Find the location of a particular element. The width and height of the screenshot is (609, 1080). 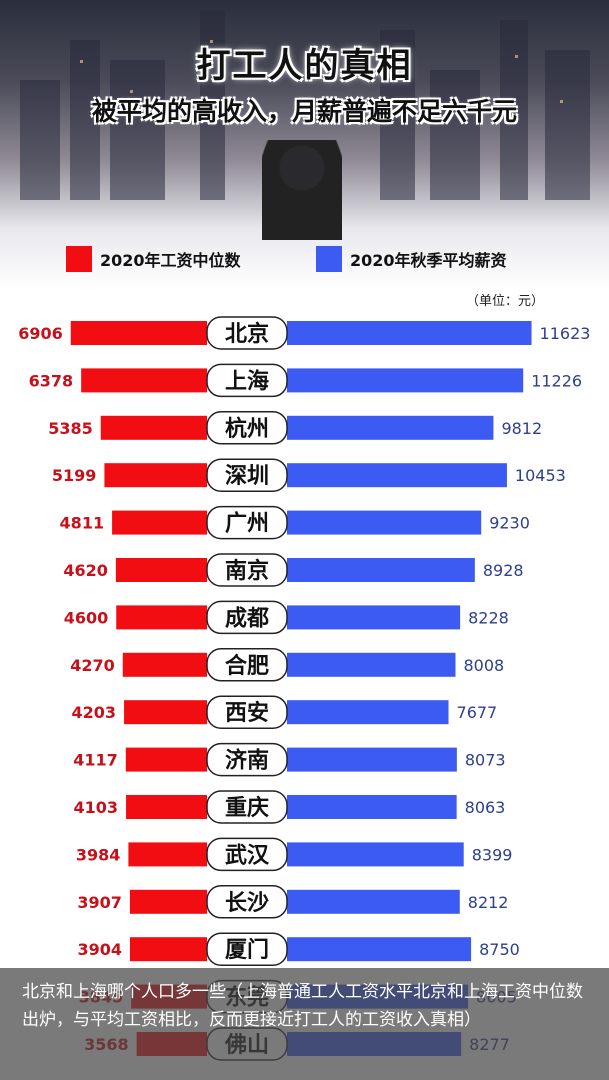

average-value-label: 8008 is located at coordinates (483, 665).